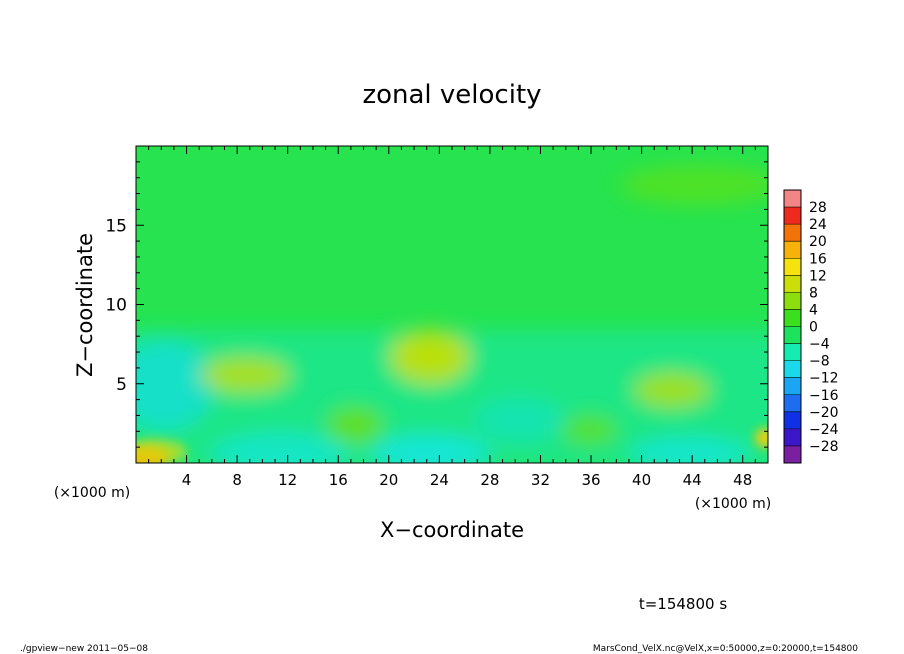 Image resolution: width=904 pixels, height=654 pixels. What do you see at coordinates (116, 226) in the screenshot?
I see `y-tick-label: 15` at bounding box center [116, 226].